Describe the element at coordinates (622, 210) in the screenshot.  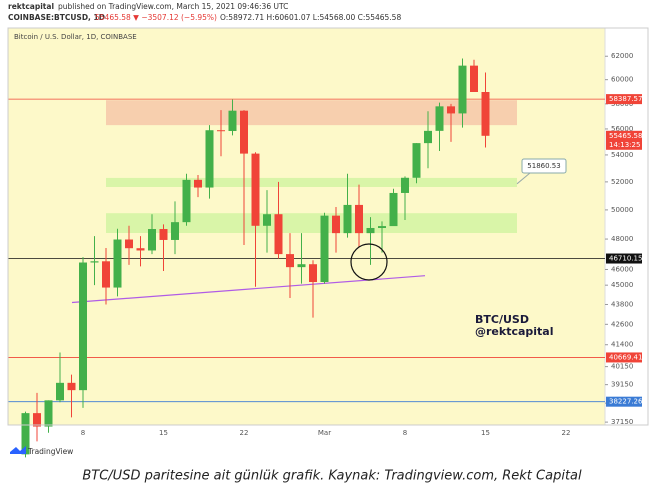
I see `y-tick-label: 50000` at that location.